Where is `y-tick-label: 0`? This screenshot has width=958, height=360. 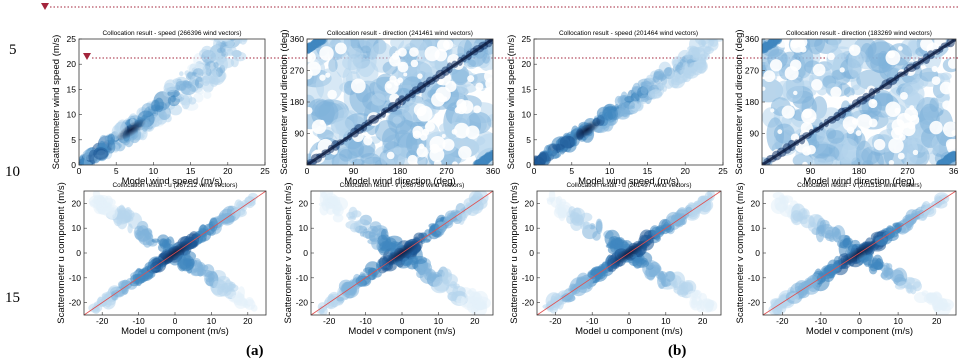
y-tick-label: 0 is located at coordinates (73, 165).